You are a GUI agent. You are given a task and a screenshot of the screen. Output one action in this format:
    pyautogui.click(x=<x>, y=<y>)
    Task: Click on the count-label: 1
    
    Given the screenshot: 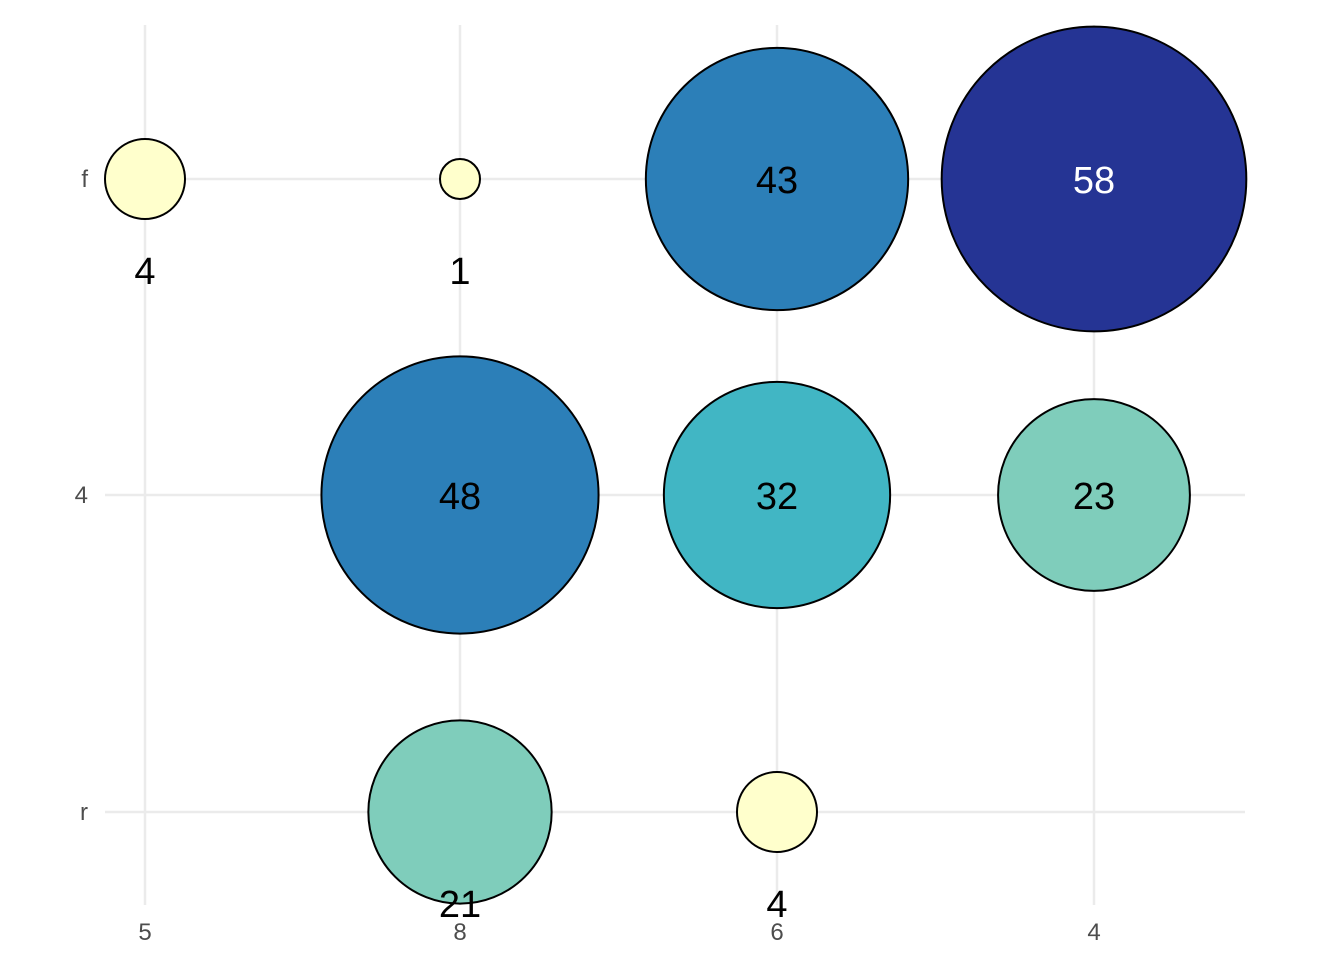 What is the action you would take?
    pyautogui.click(x=459, y=272)
    